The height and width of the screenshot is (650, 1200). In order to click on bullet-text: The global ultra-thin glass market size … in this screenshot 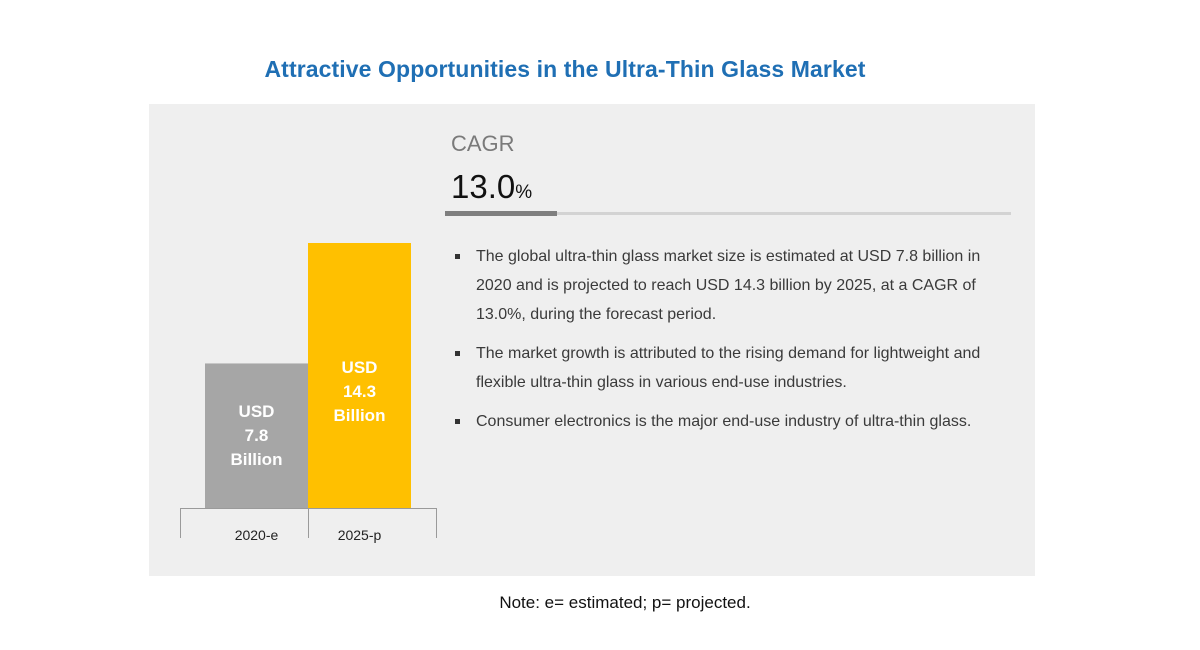, I will do `click(728, 285)`.